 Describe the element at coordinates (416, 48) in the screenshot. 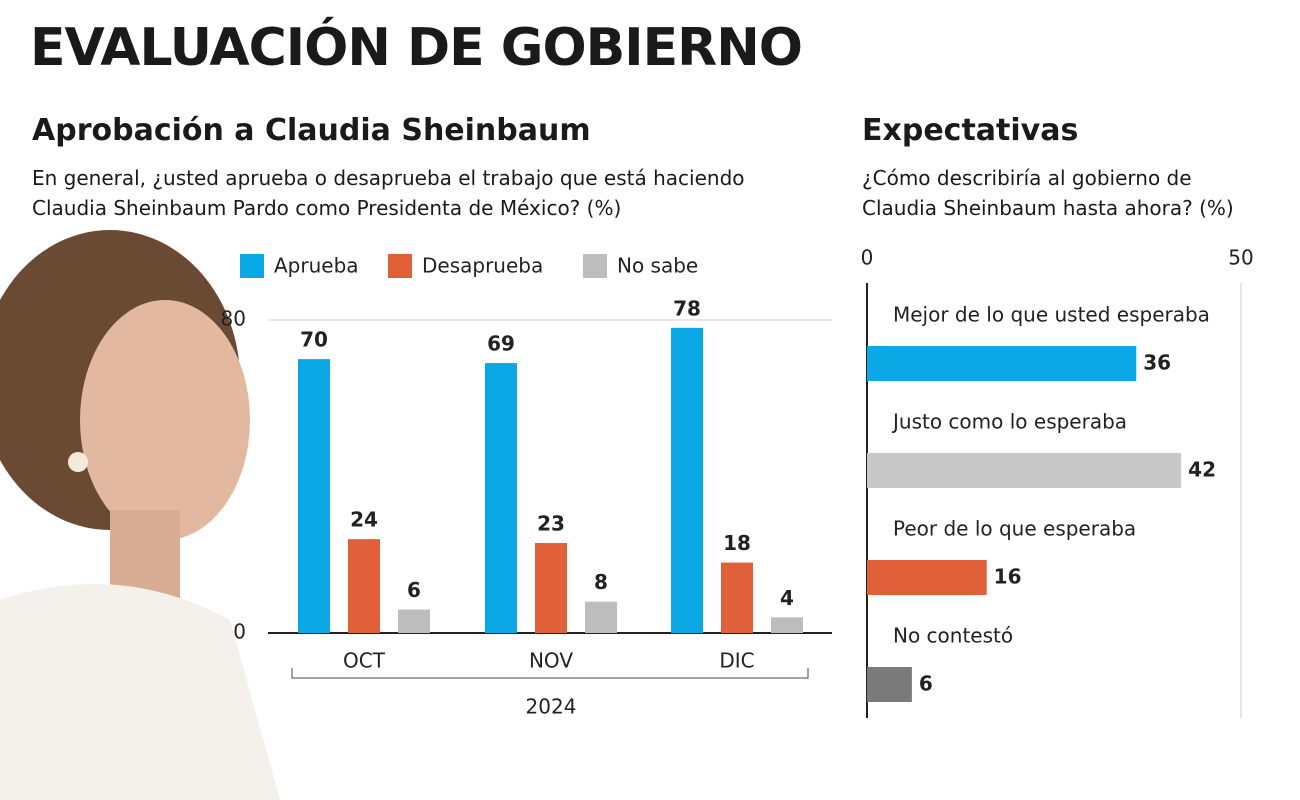

I see `main-title: EVALUACIÓN DE GOBIERNO` at that location.